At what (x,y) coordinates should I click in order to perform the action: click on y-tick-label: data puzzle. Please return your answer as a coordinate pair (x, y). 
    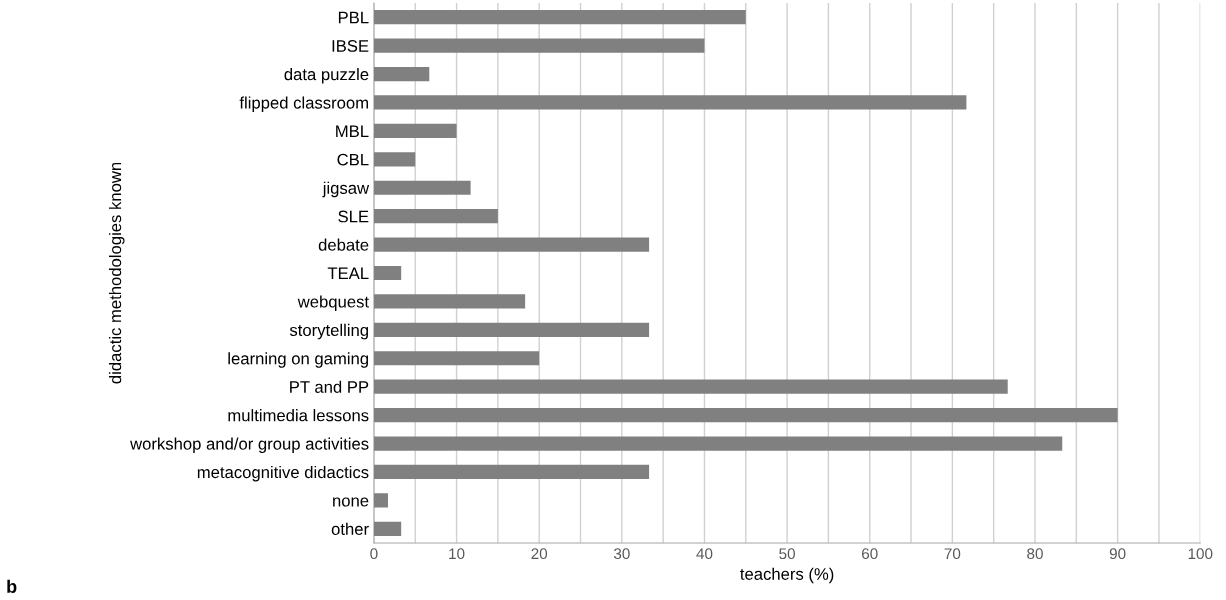
    Looking at the image, I should click on (326, 76).